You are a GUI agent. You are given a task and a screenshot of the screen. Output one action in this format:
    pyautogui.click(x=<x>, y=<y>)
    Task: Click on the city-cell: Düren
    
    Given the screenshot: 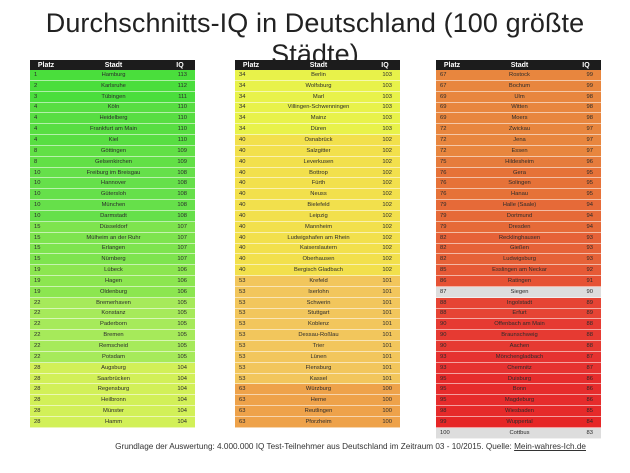 What is the action you would take?
    pyautogui.click(x=318, y=129)
    